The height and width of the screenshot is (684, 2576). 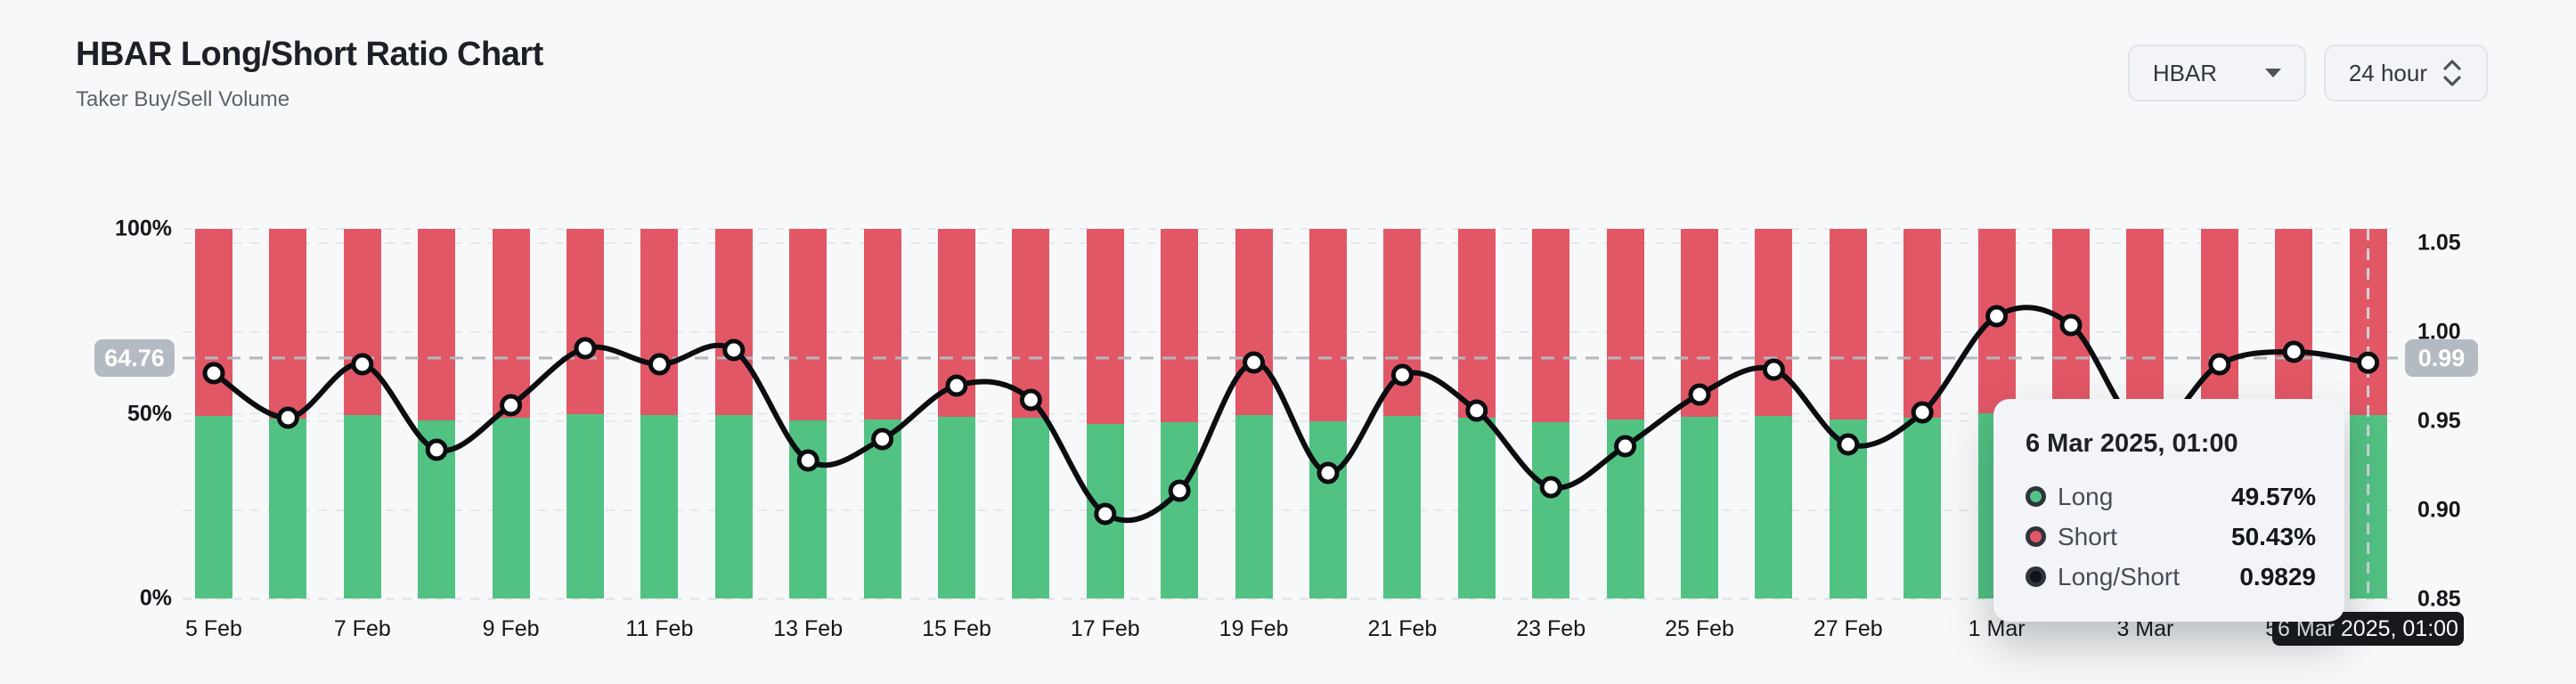 I want to click on bar-24-feb, so click(x=1625, y=413).